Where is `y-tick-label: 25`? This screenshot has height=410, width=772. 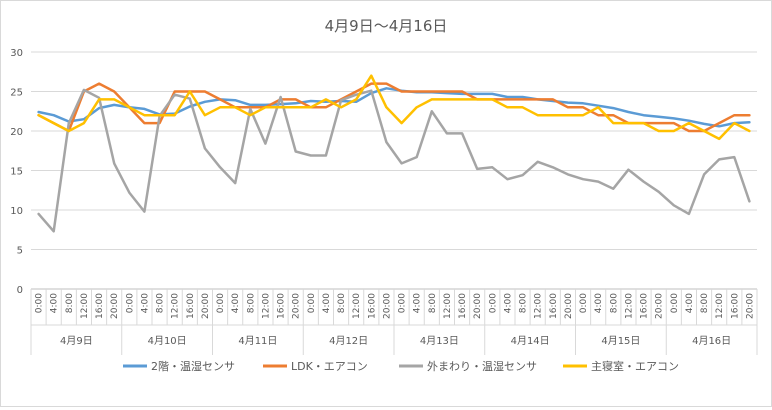 y-tick-label: 25 is located at coordinates (16, 93).